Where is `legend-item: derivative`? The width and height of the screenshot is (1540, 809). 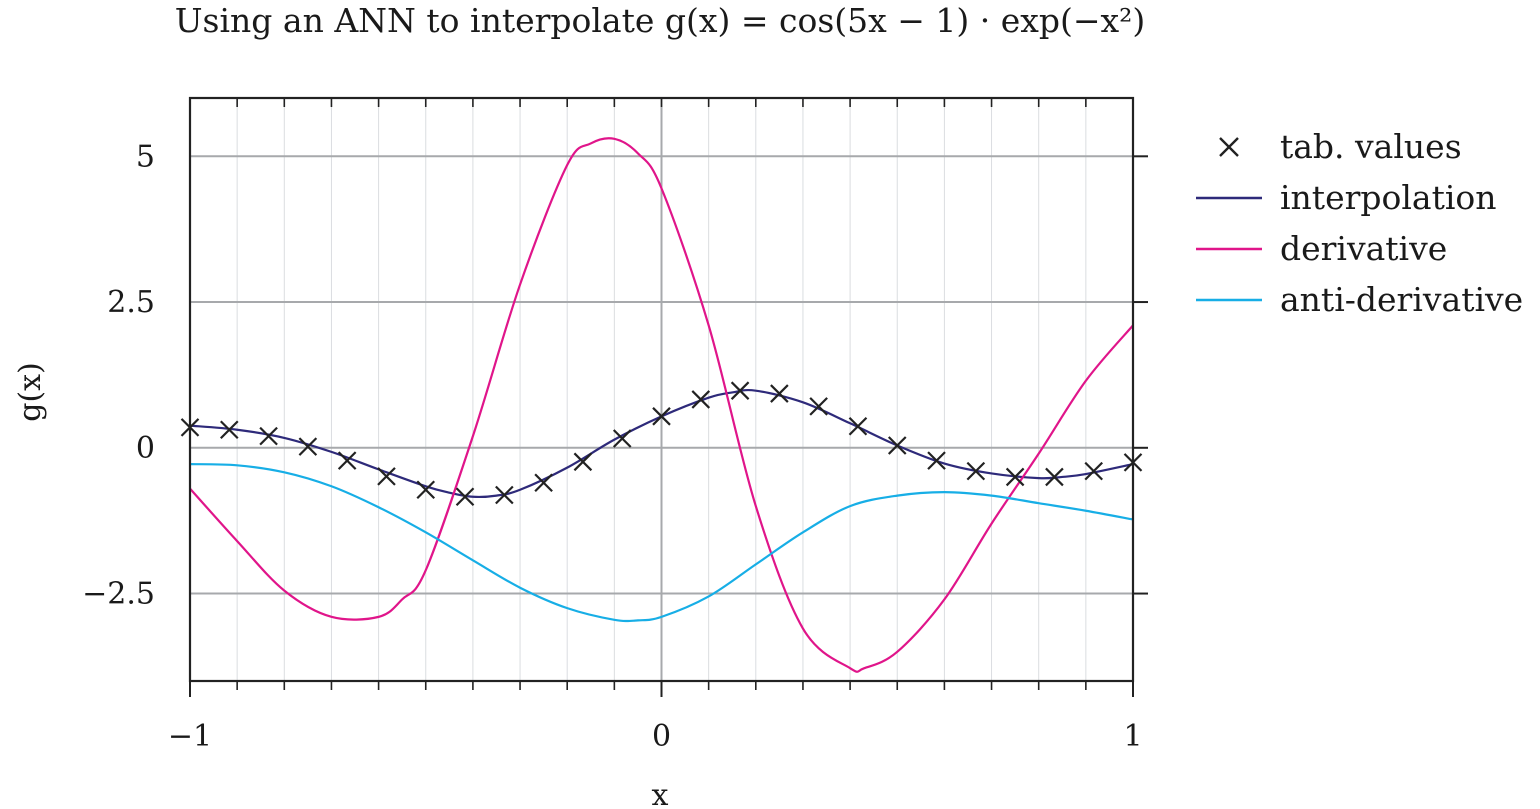 legend-item: derivative is located at coordinates (1321, 248).